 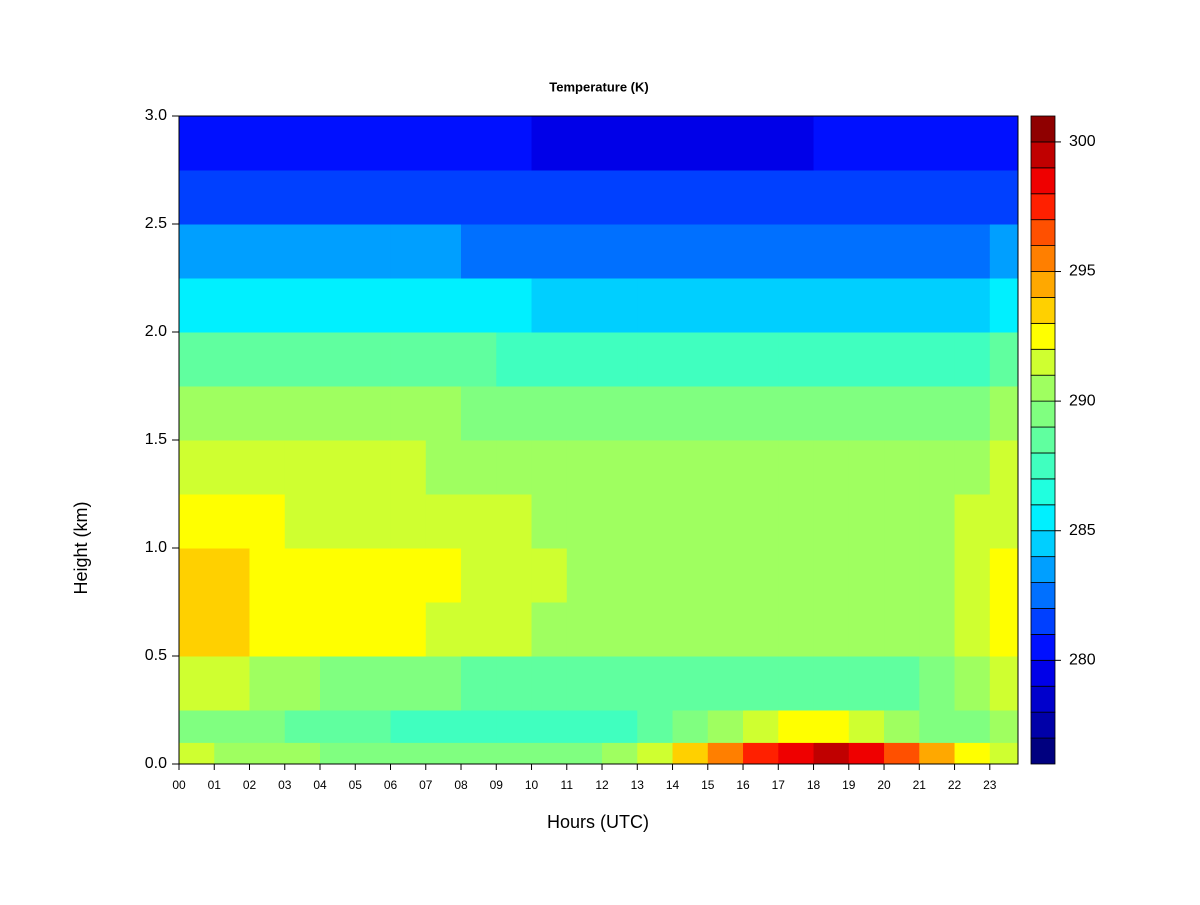 I want to click on colorbar-tick-label: 290, so click(x=1082, y=400).